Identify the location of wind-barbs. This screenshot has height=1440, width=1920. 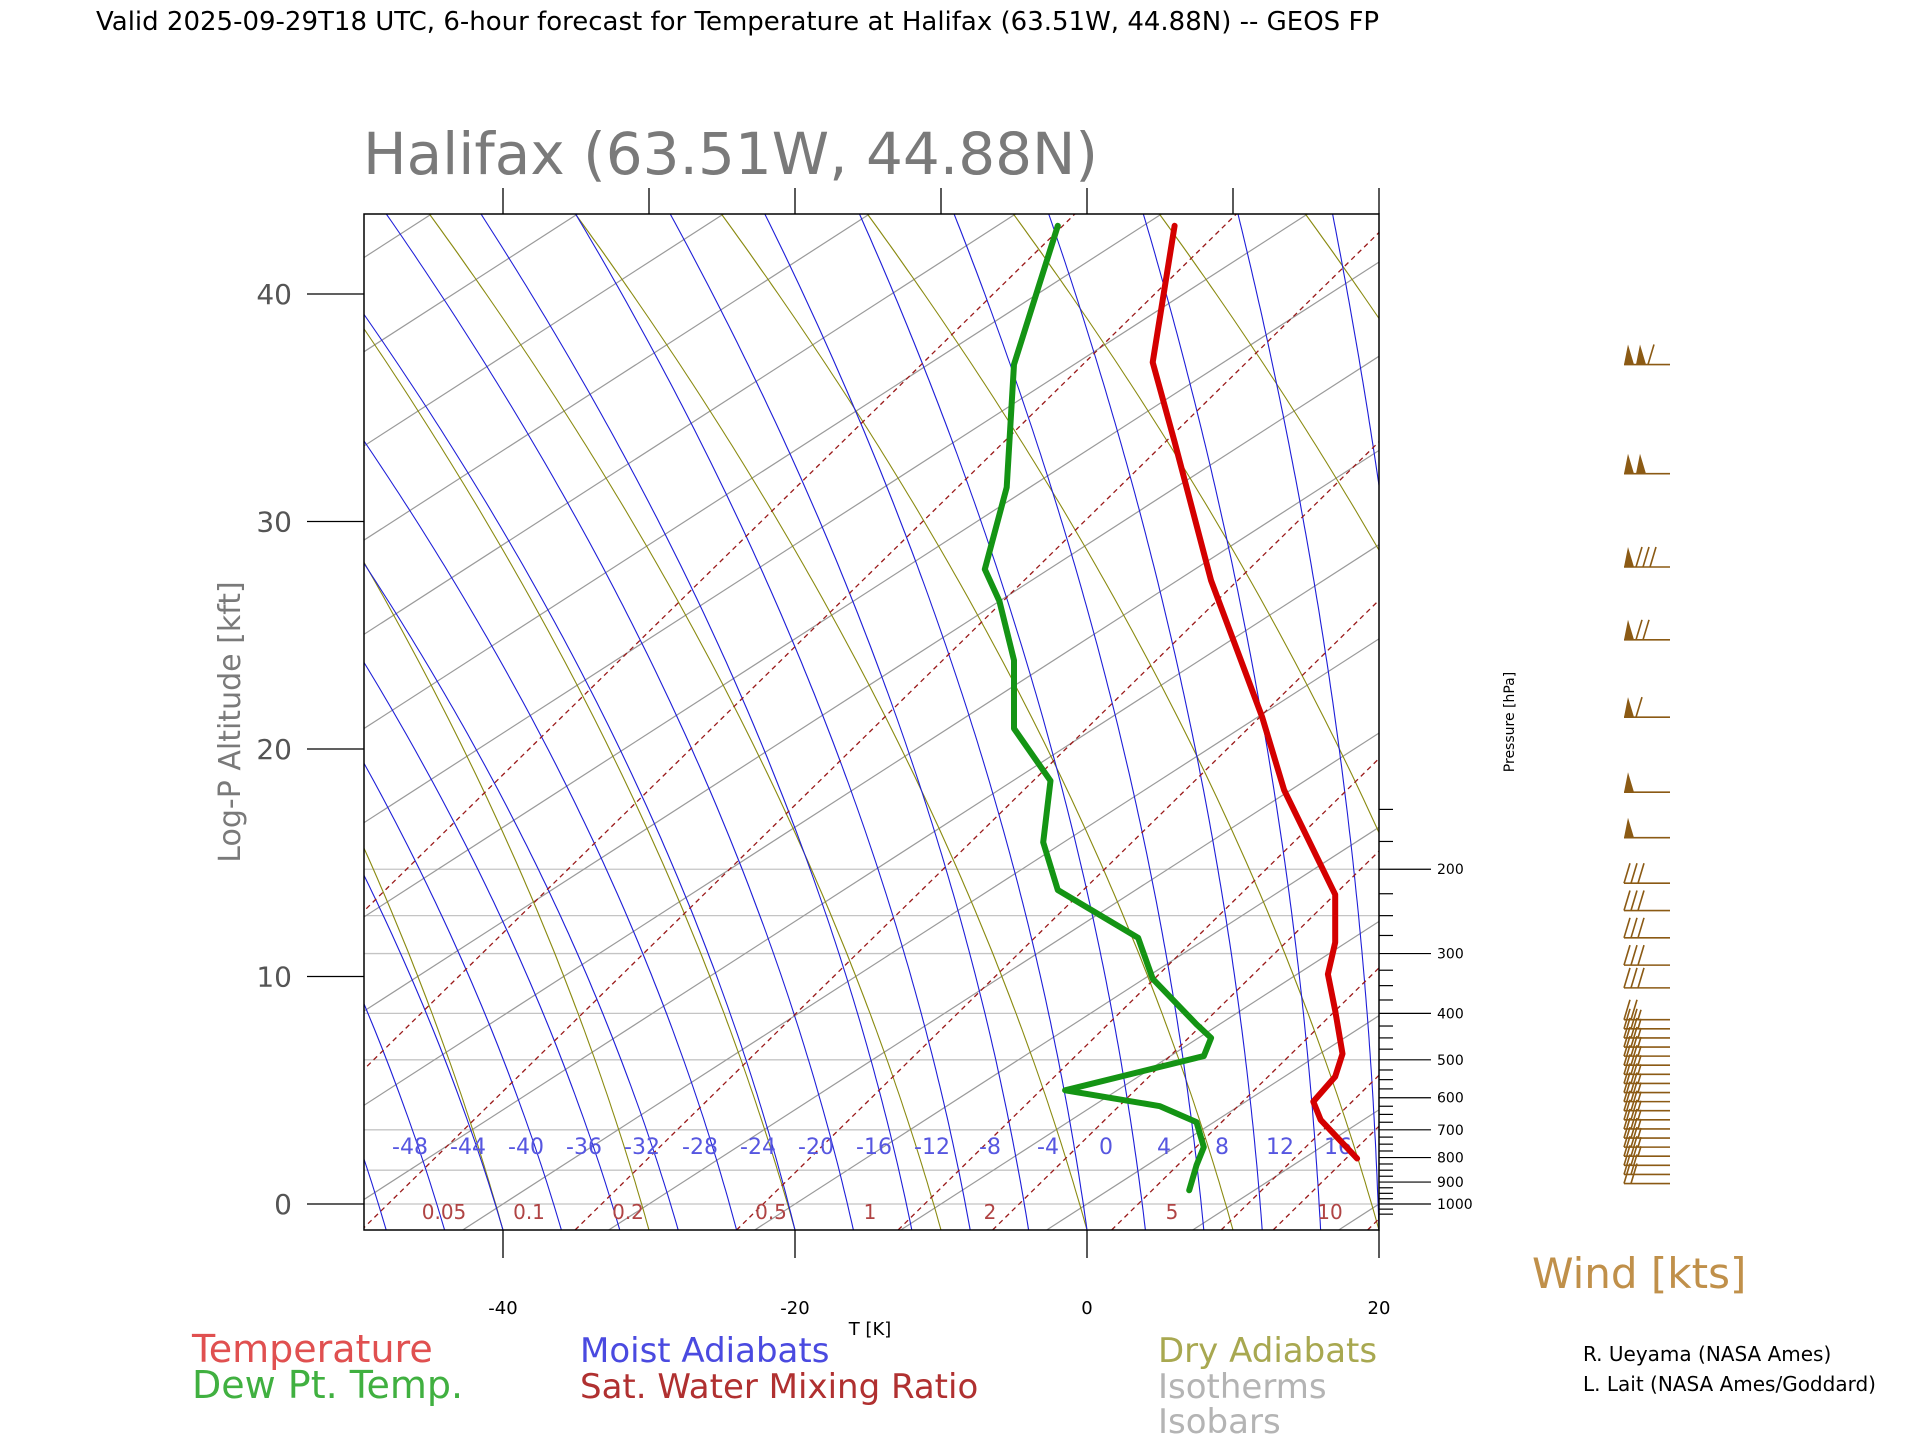
(1646, 764).